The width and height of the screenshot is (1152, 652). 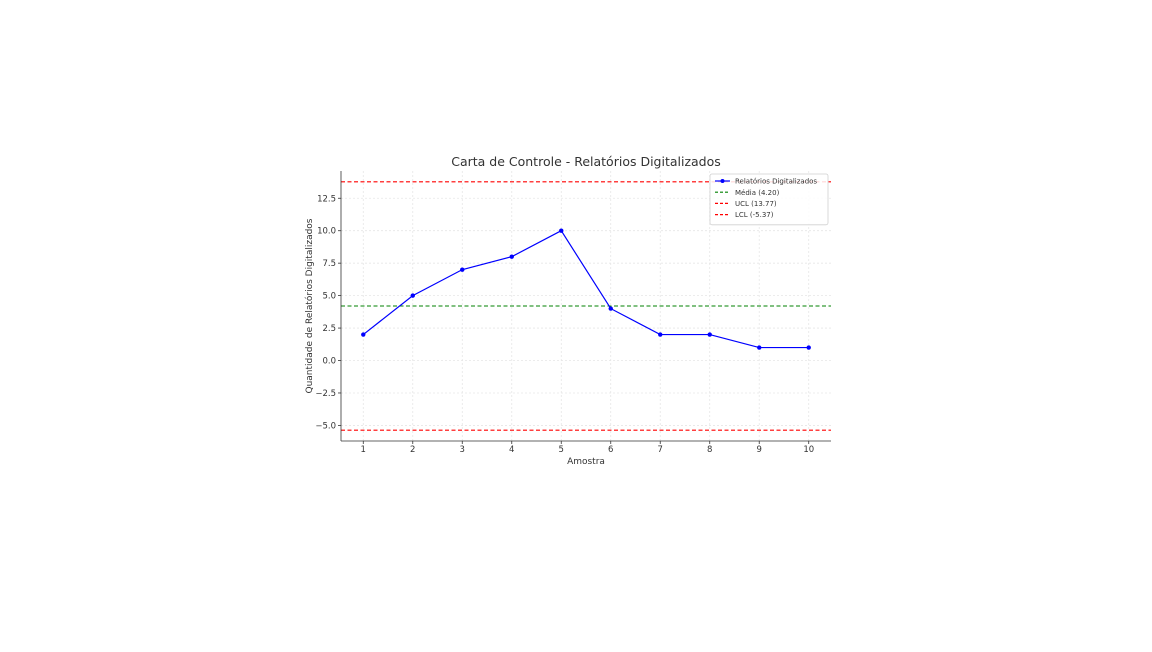 I want to click on y-tick-label: 0.0, so click(x=329, y=362).